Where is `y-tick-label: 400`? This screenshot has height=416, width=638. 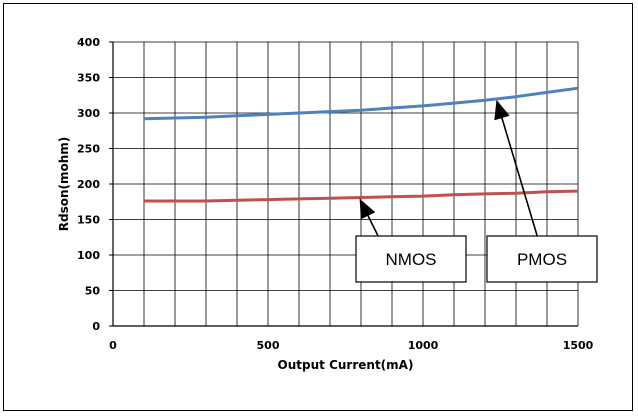 y-tick-label: 400 is located at coordinates (88, 42).